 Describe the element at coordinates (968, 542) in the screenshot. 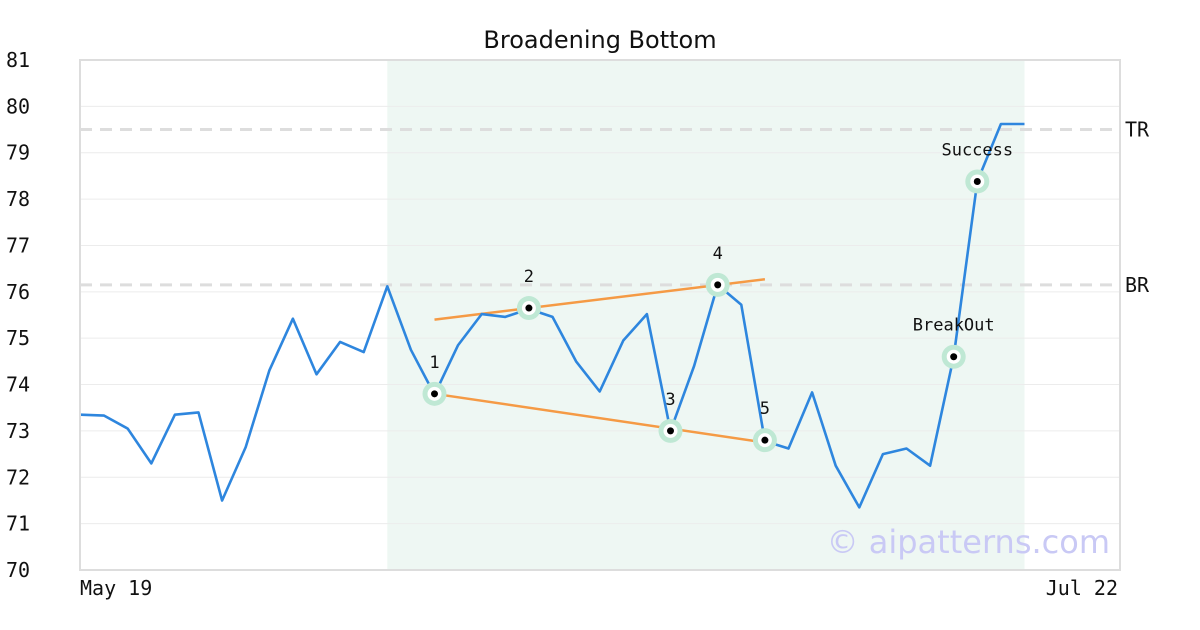

I see `watermark: © aipatterns.com` at that location.